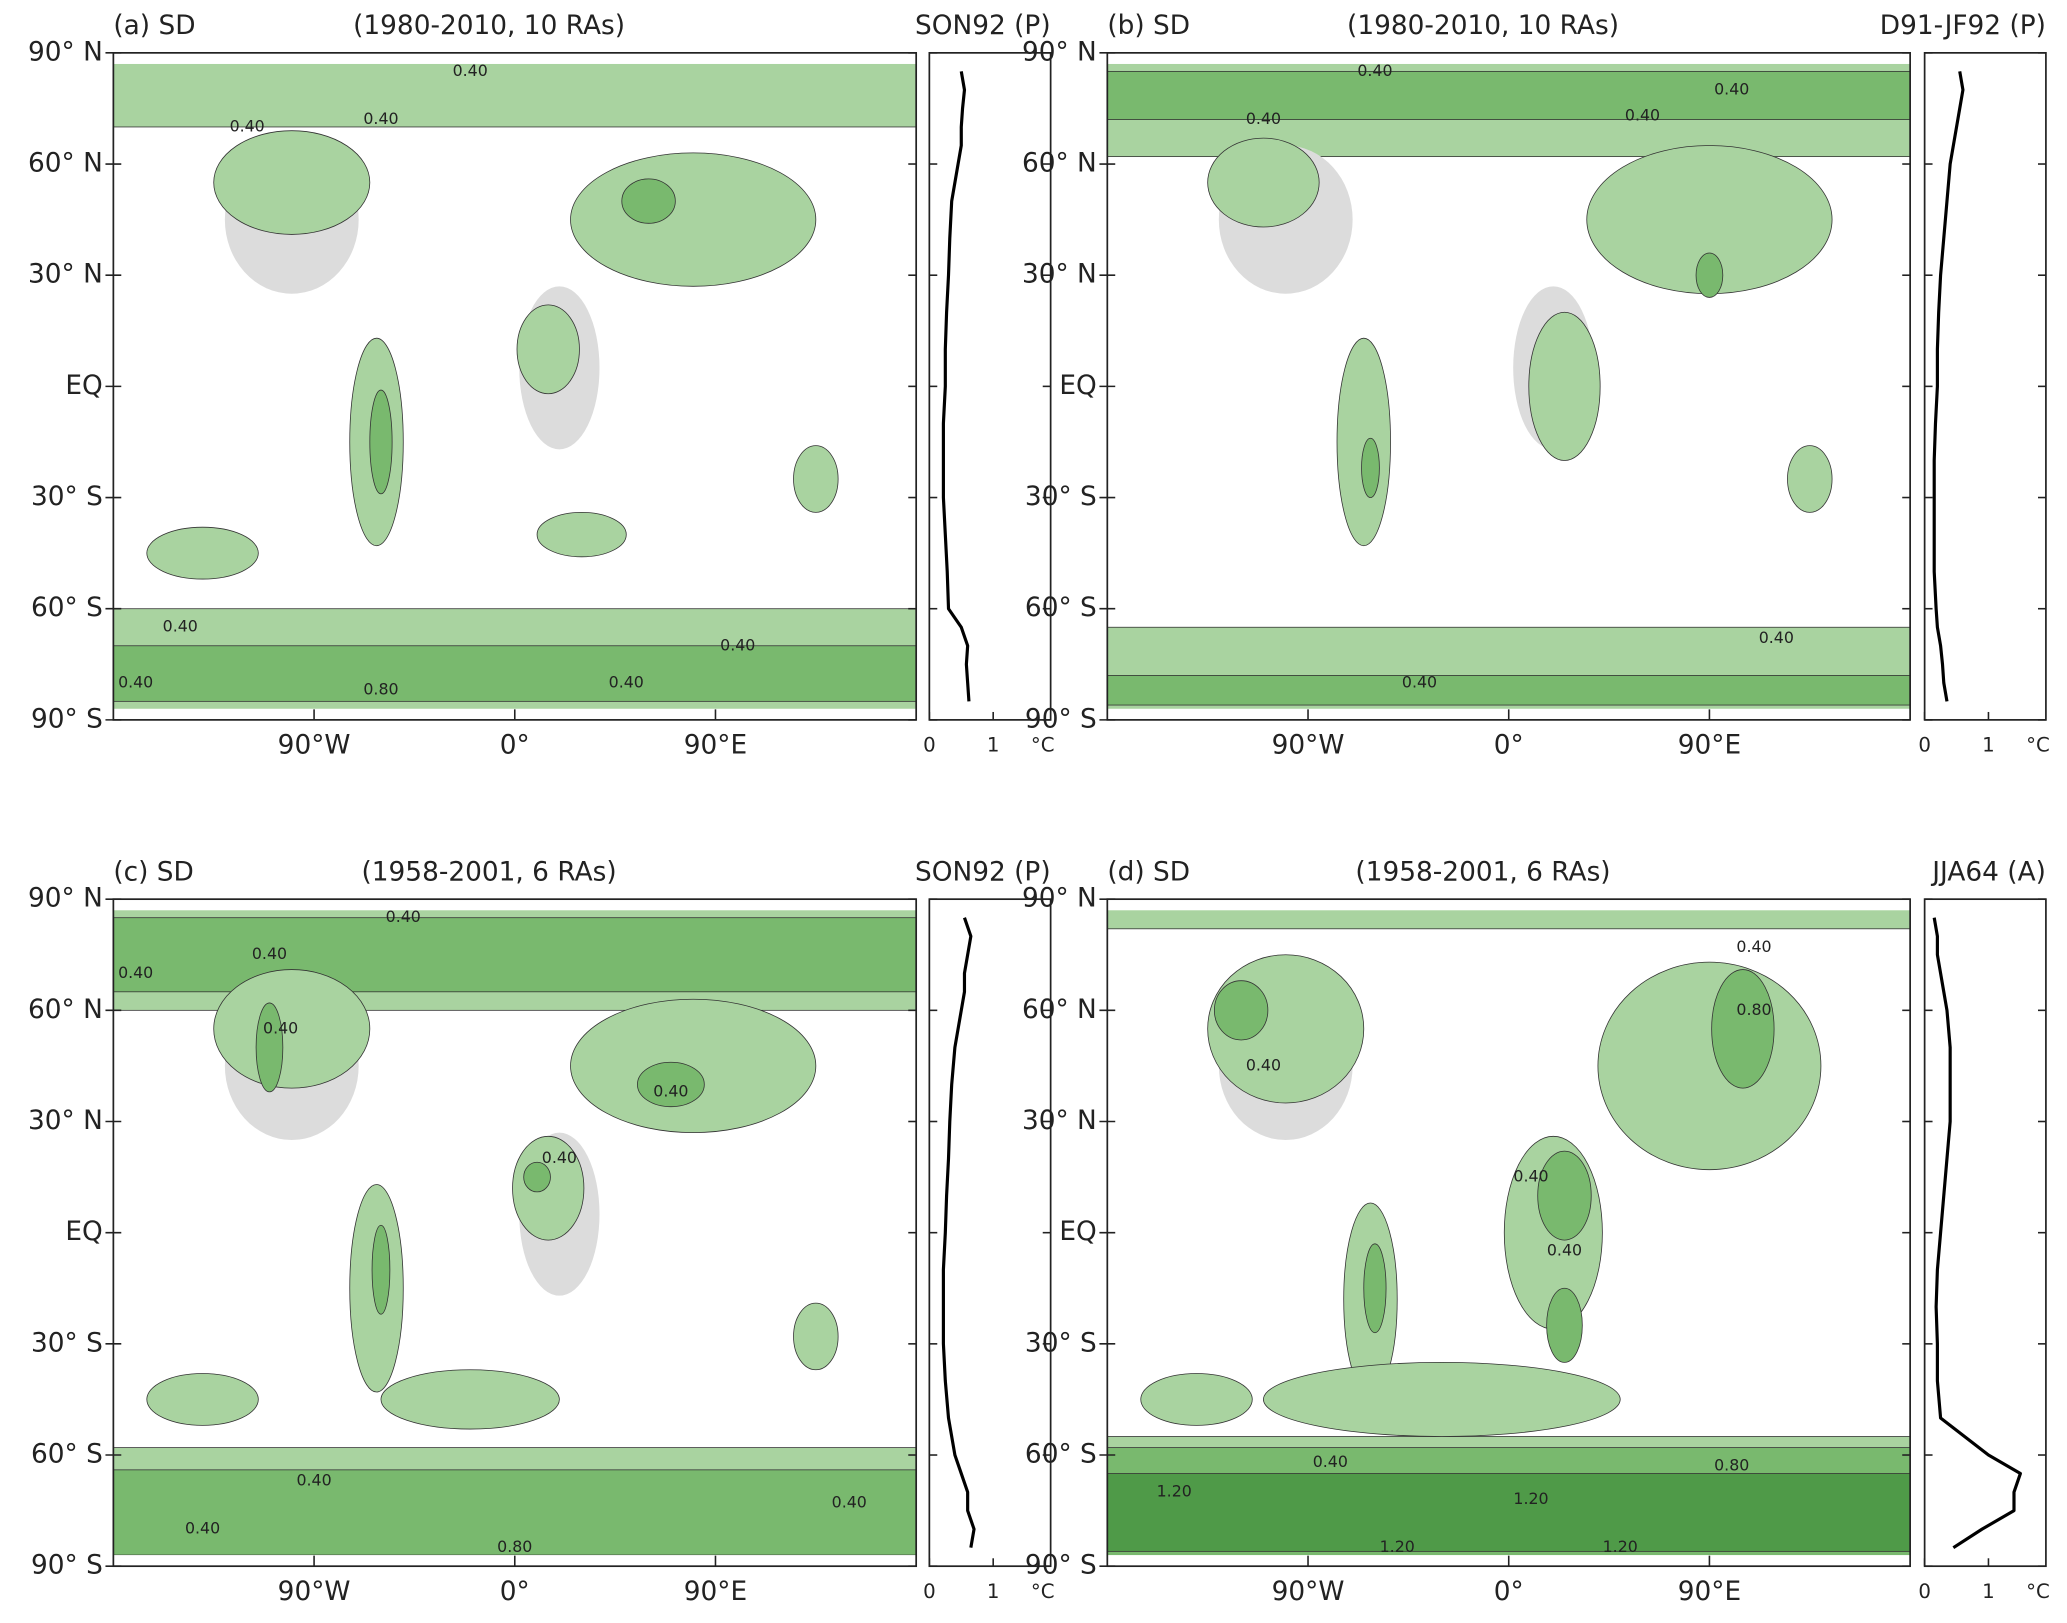 Image resolution: width=2067 pixels, height=1623 pixels. What do you see at coordinates (1963, 26) in the screenshot?
I see `panel-case: D91-JF92 (P)` at bounding box center [1963, 26].